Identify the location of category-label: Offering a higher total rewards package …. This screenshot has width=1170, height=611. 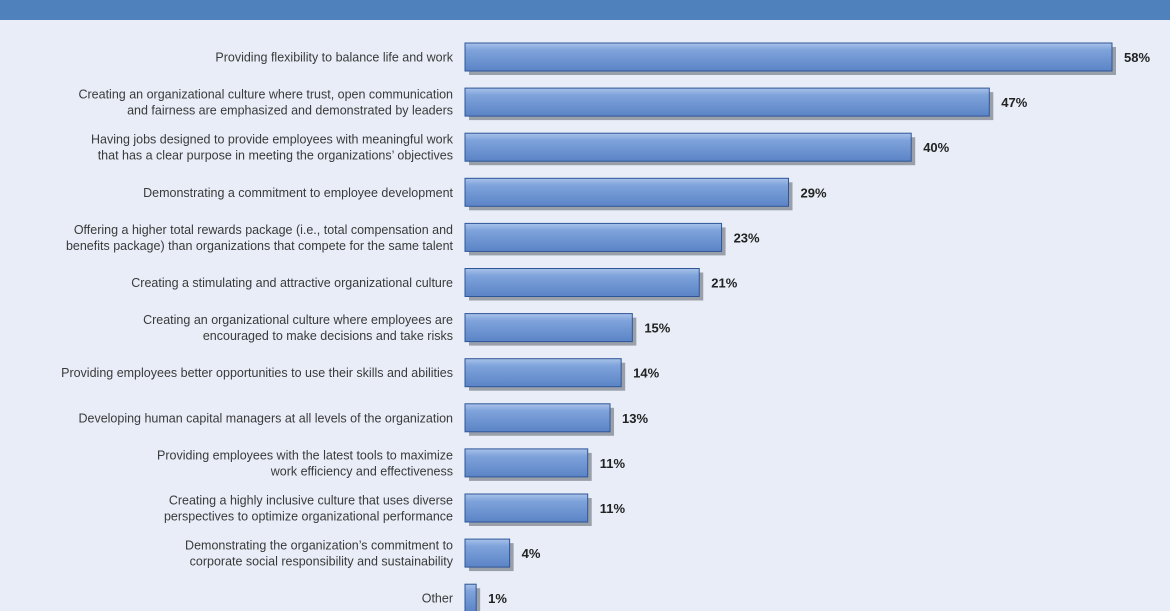
(260, 238).